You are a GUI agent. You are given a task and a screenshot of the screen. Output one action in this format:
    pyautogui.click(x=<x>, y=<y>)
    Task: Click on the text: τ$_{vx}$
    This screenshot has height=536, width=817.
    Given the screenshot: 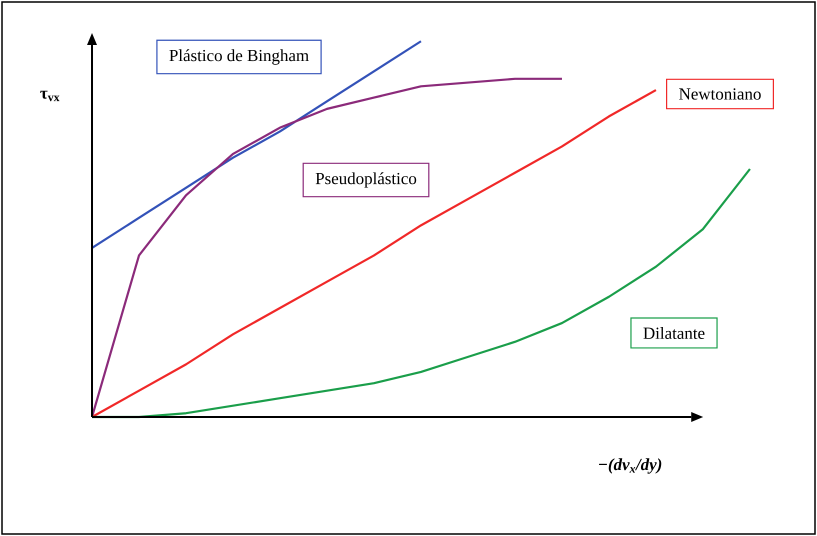 What is the action you would take?
    pyautogui.click(x=50, y=96)
    